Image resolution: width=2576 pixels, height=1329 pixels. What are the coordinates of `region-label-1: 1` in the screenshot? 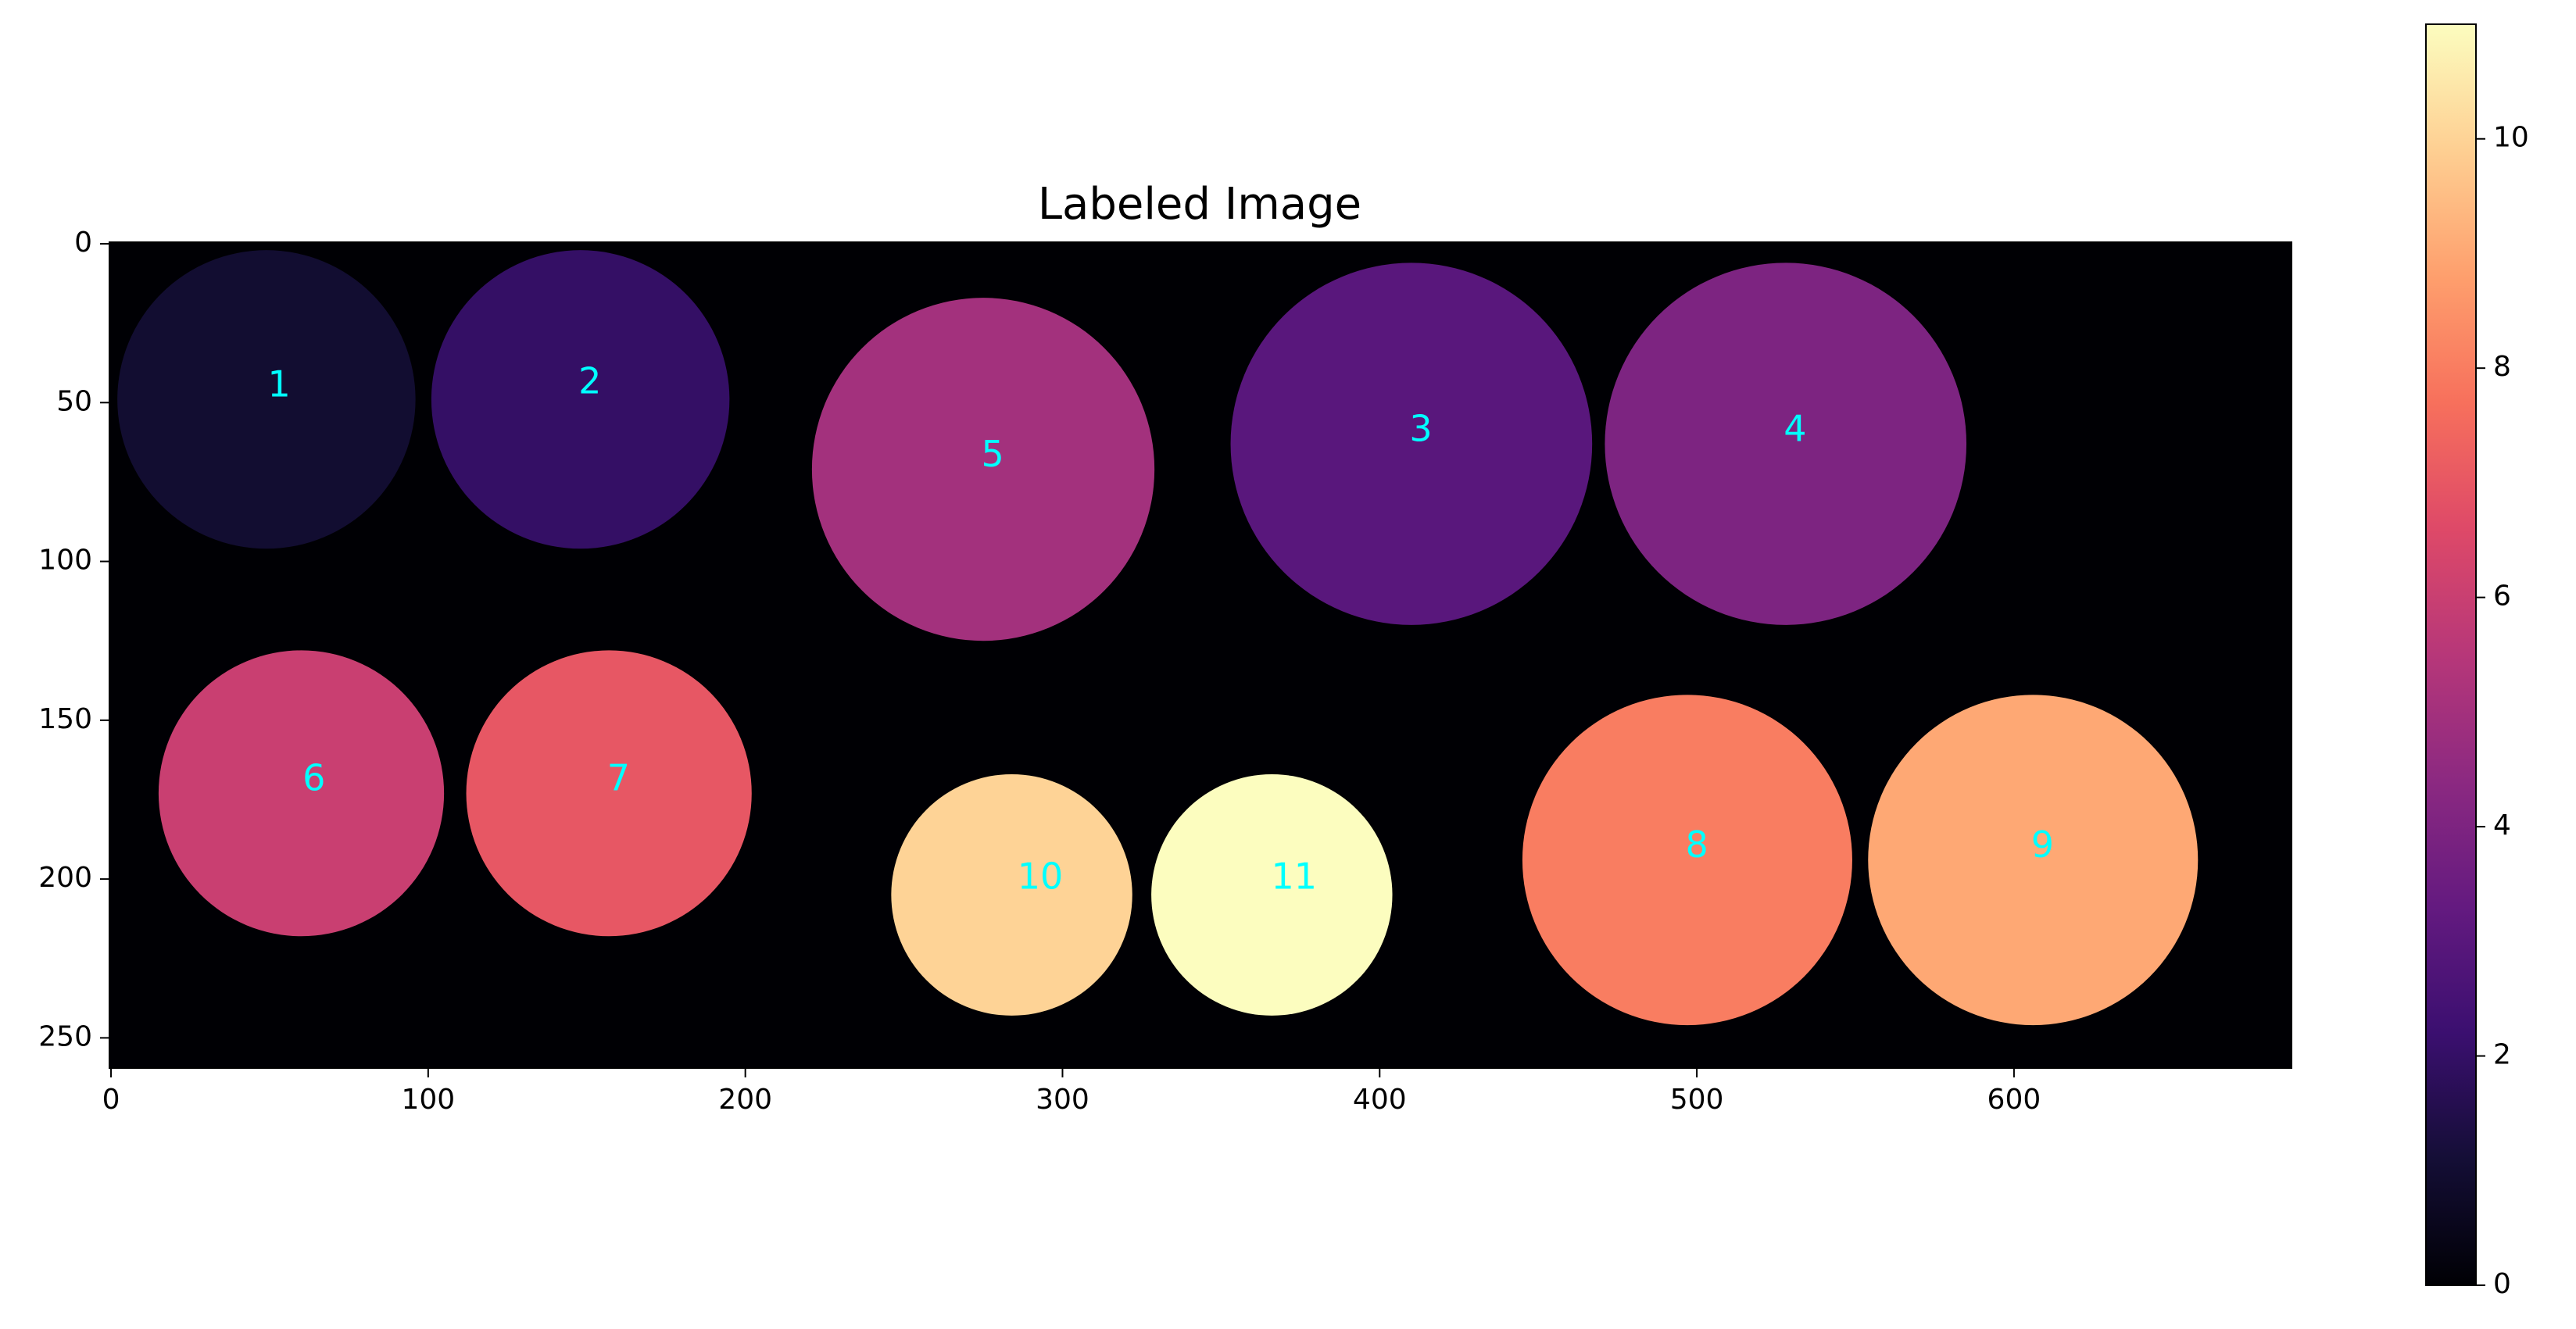 It's located at (278, 384).